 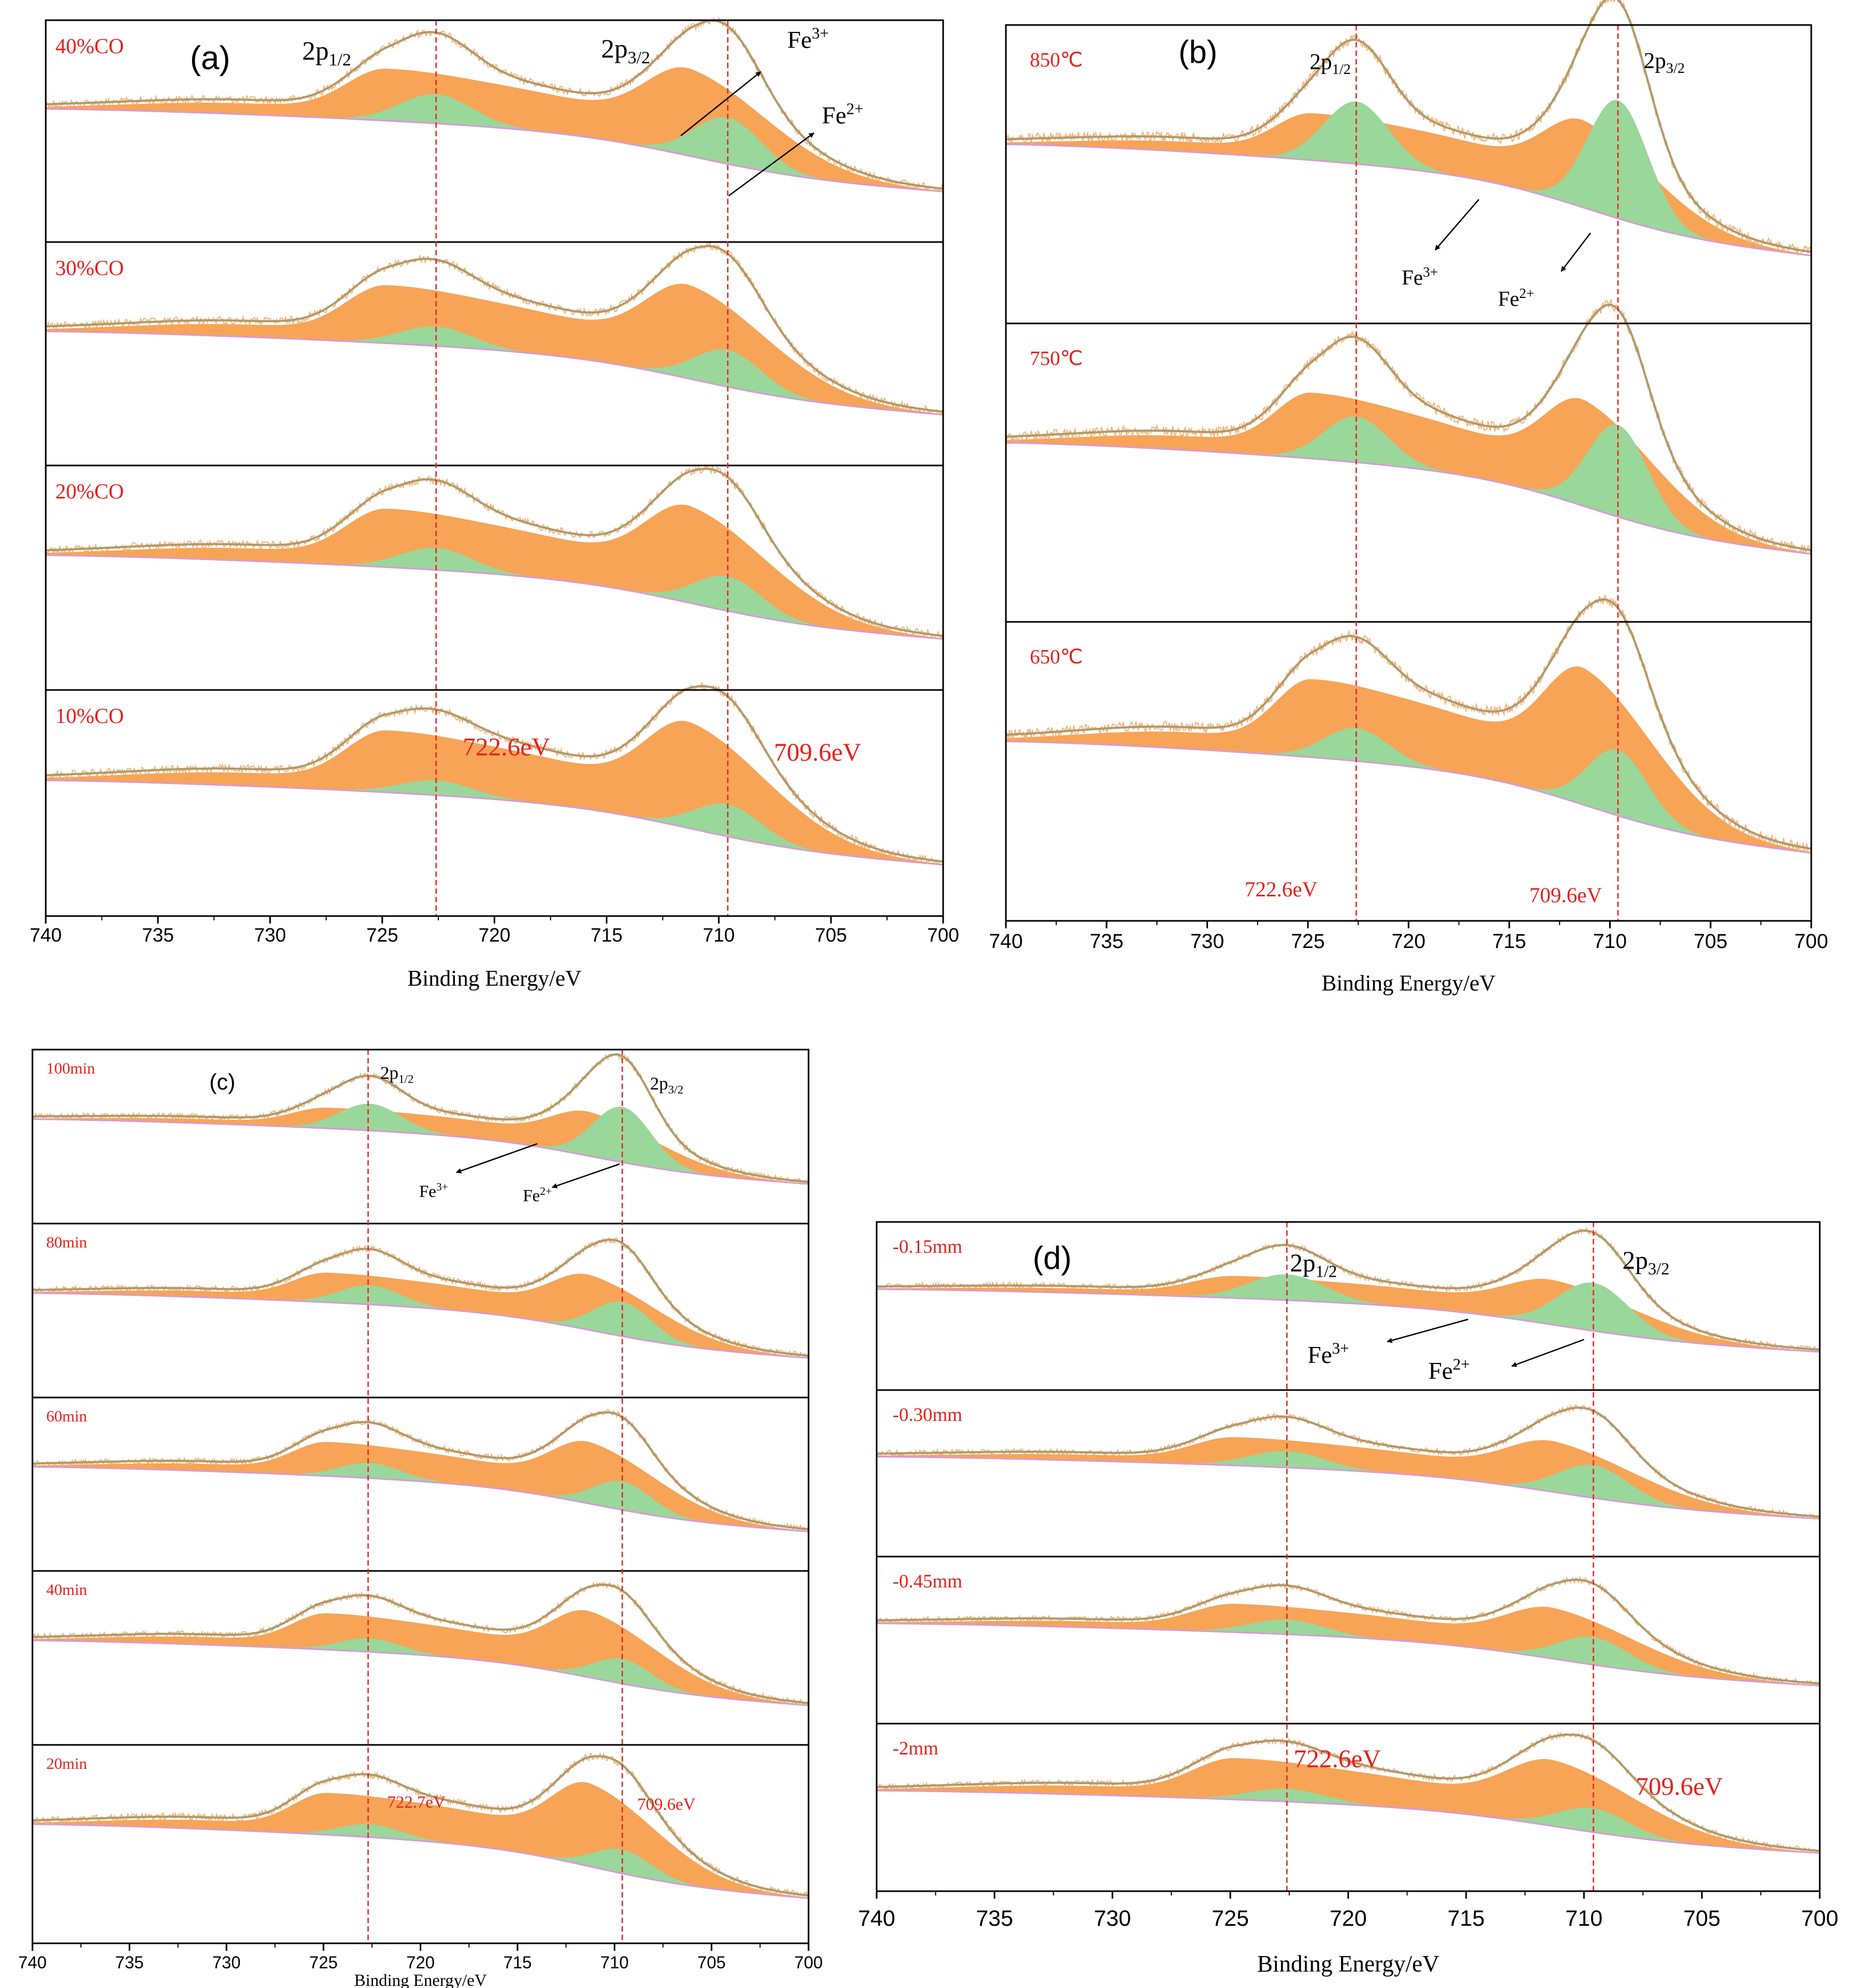 What do you see at coordinates (1348, 1788) in the screenshot?
I see `spectrum-row: -2mm` at bounding box center [1348, 1788].